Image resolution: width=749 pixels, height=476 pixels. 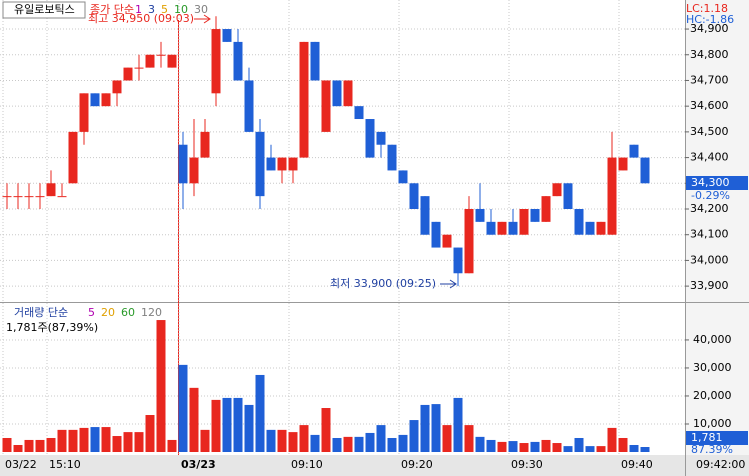 What do you see at coordinates (108, 312) in the screenshot?
I see `volume-ma-period: 20` at bounding box center [108, 312].